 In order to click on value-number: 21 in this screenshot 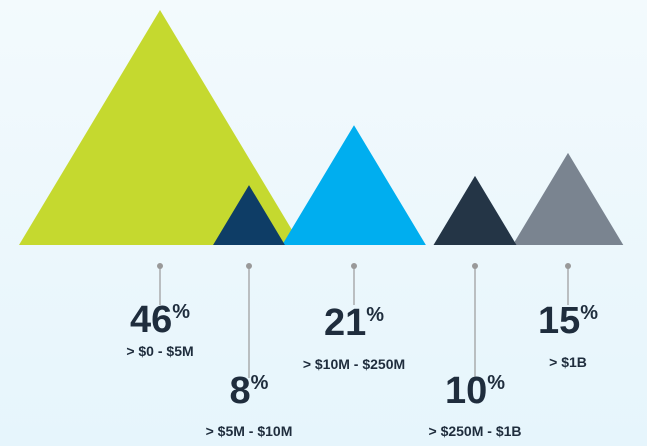, I will do `click(345, 323)`.